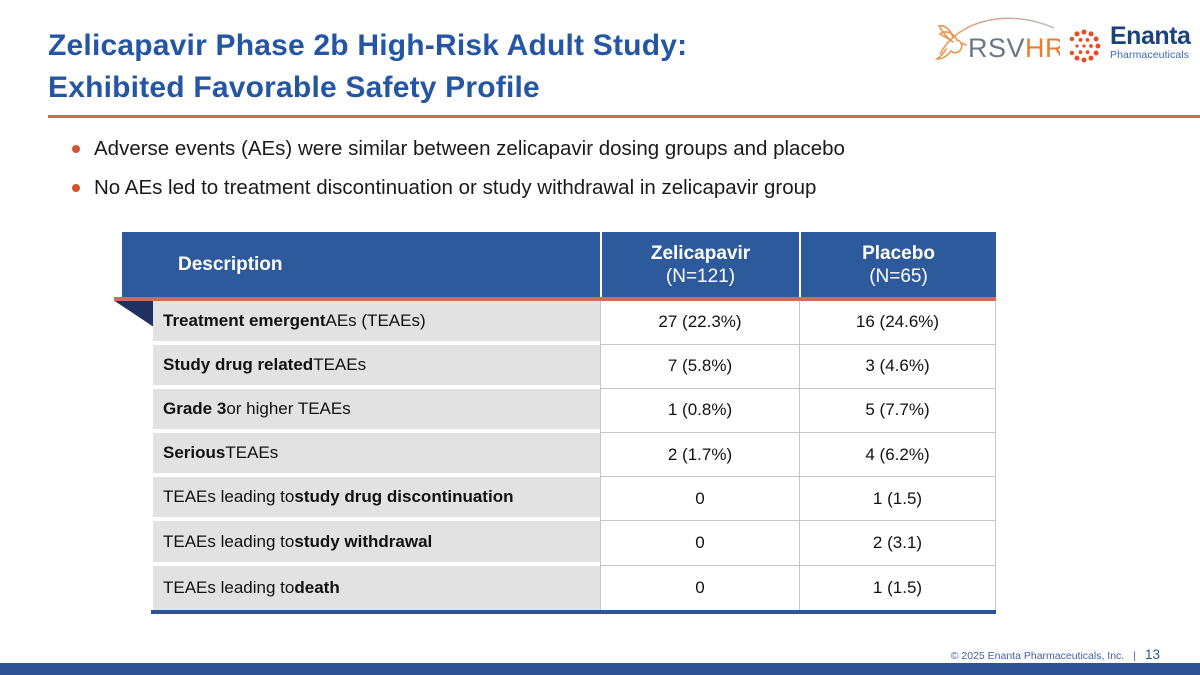 The image size is (1200, 675). Describe the element at coordinates (363, 541) in the screenshot. I see `desc-bold: study withdrawal` at that location.